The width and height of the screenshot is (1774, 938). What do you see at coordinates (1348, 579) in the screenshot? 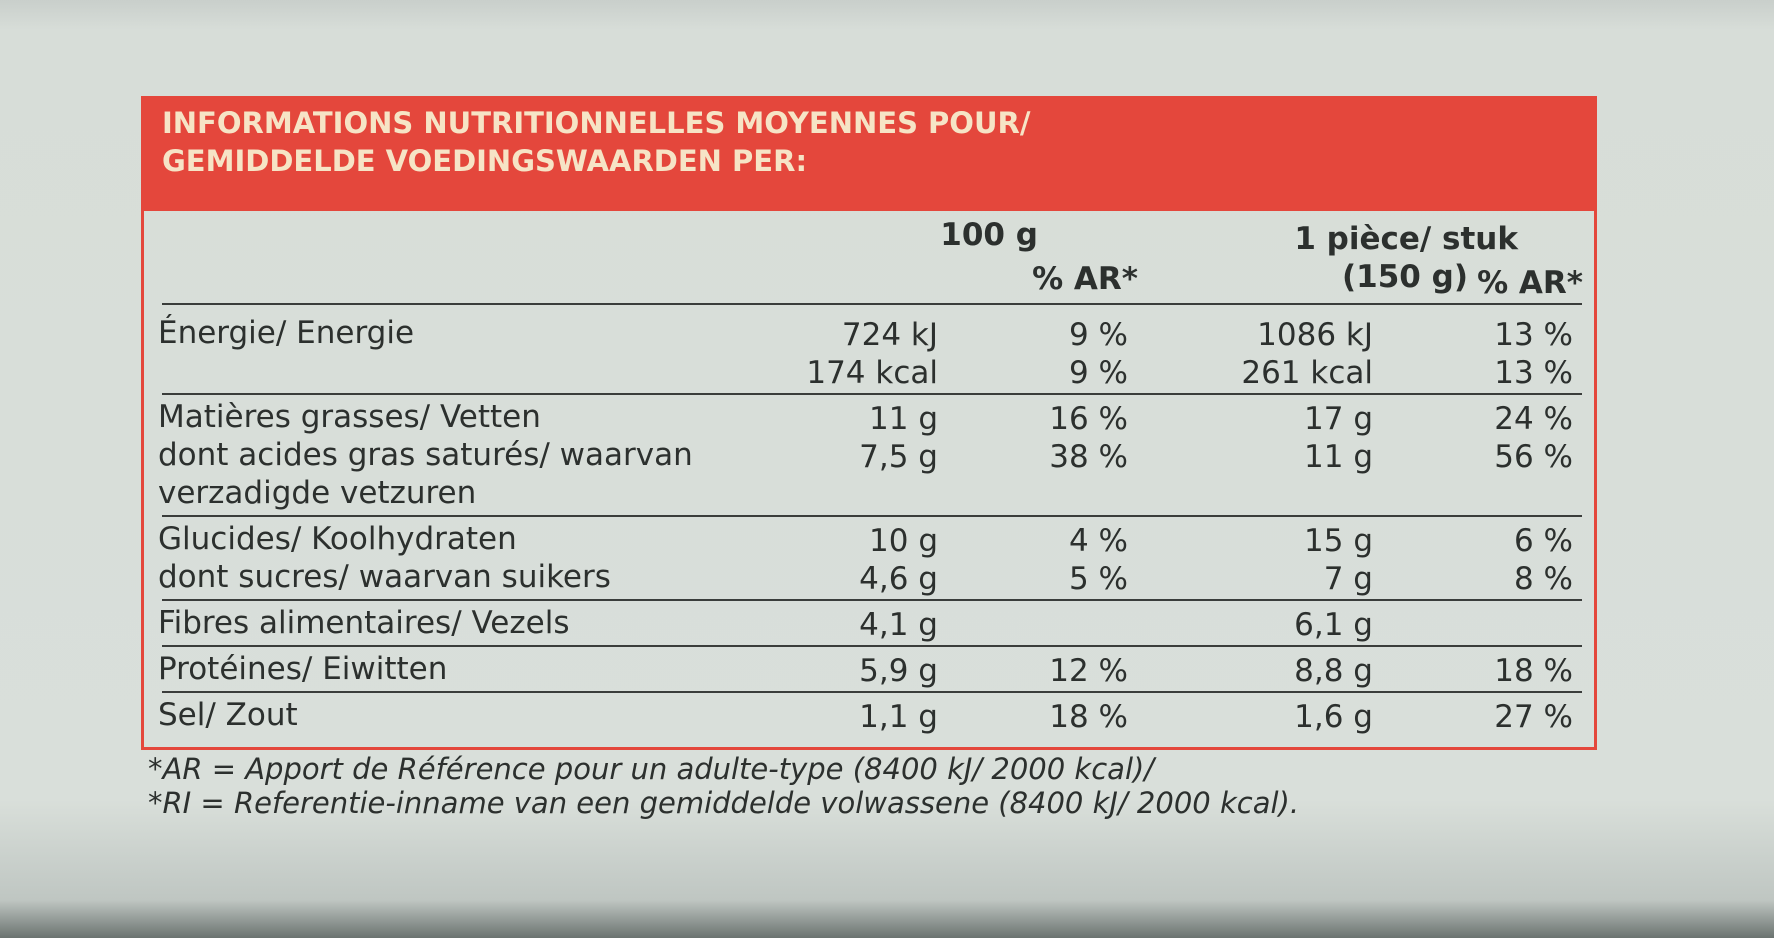
I see `cell: 7 g` at bounding box center [1348, 579].